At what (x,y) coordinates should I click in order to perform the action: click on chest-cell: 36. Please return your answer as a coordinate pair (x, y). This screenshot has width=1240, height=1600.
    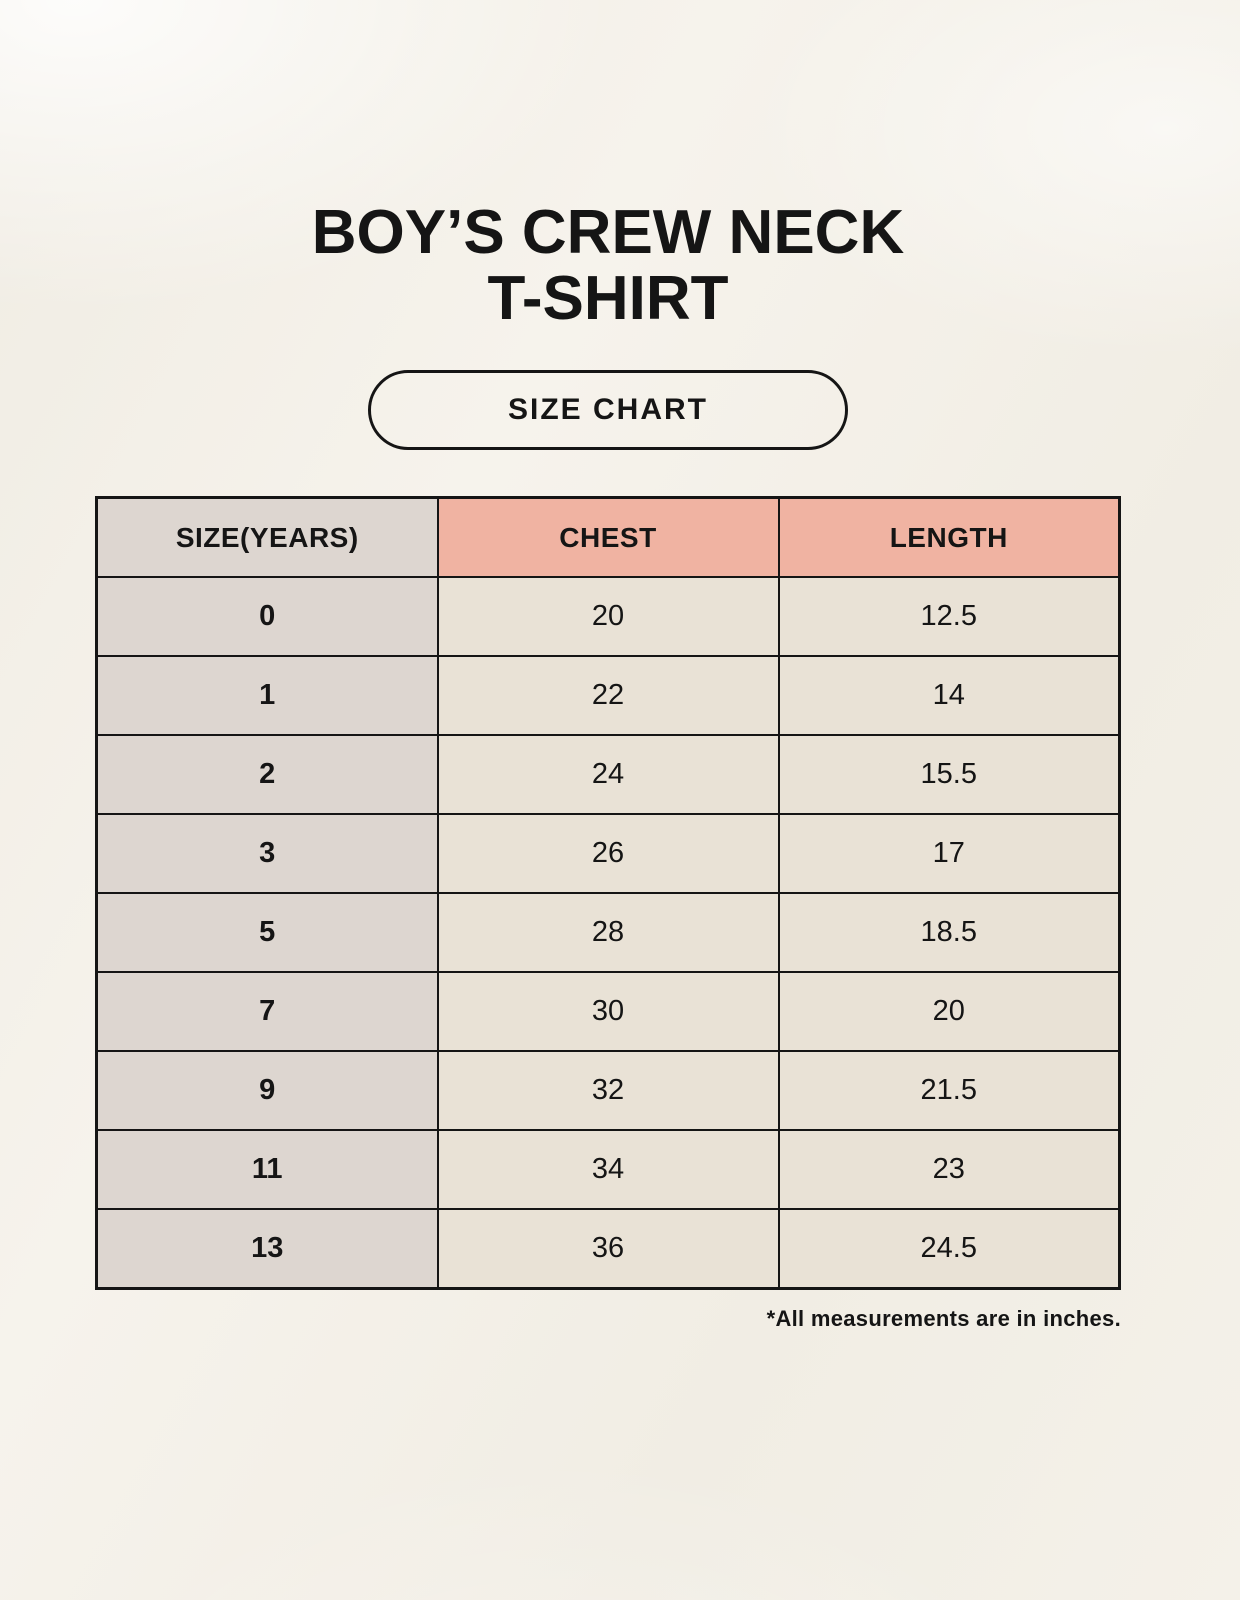
    Looking at the image, I should click on (608, 1249).